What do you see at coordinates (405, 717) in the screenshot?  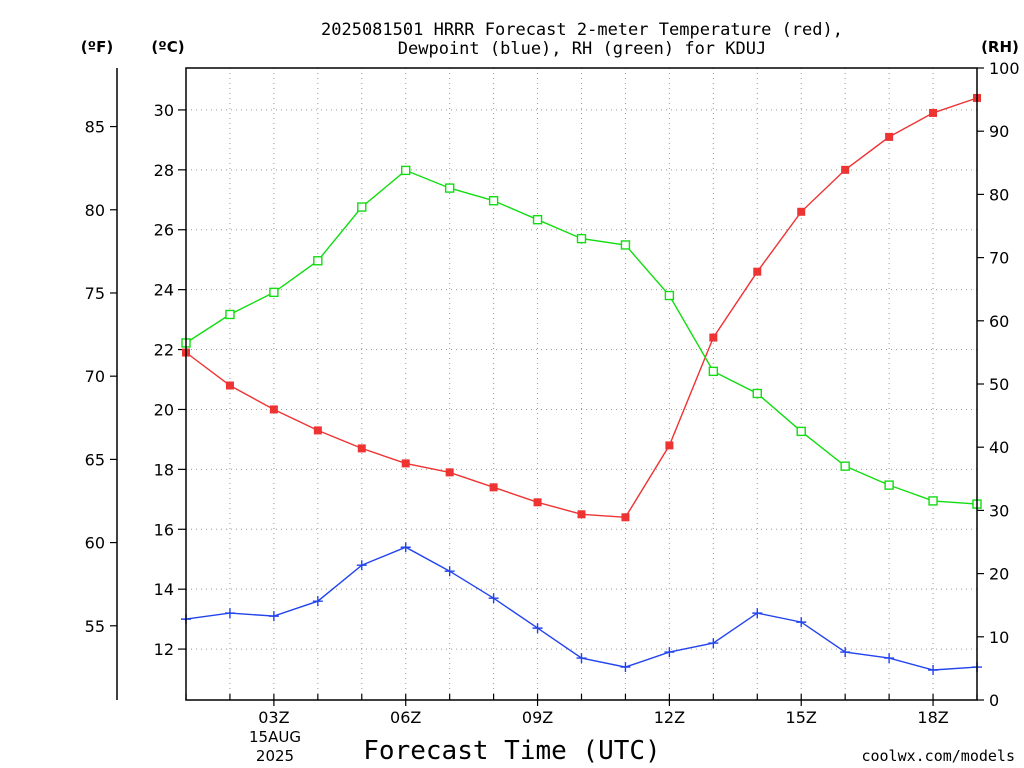 I see `time-tick-label: 06Z` at bounding box center [405, 717].